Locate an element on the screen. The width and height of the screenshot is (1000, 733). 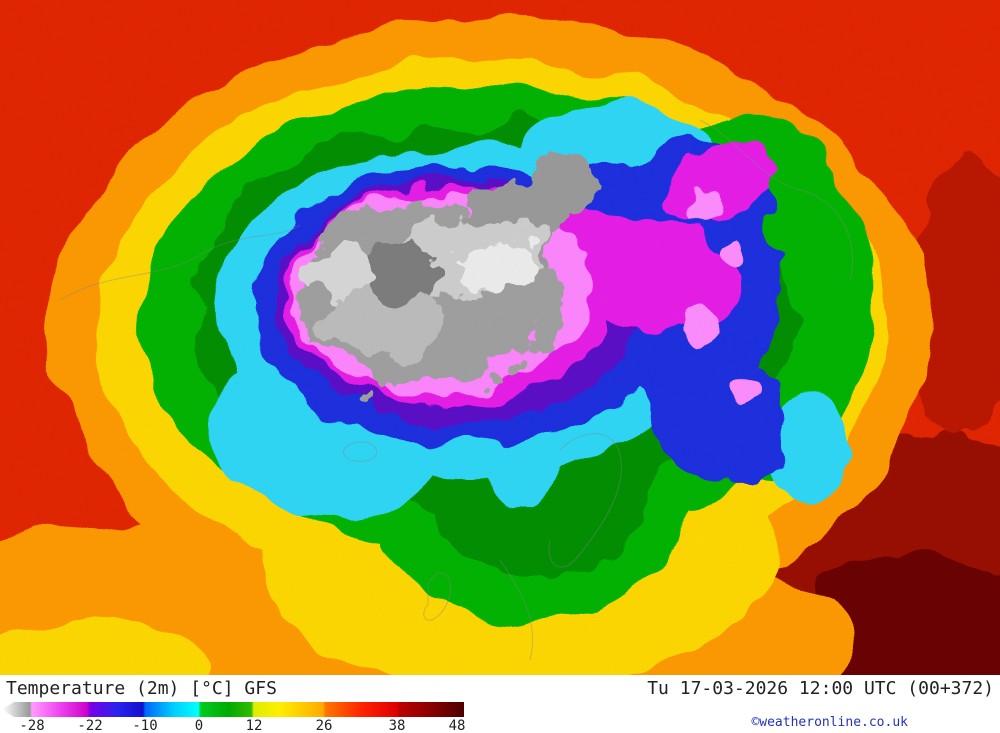
temperature-color-scale is located at coordinates (233, 709).